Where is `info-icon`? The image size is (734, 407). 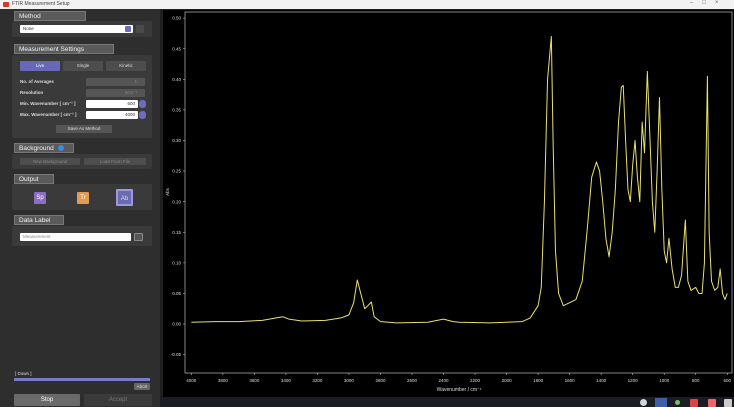 info-icon is located at coordinates (61, 148).